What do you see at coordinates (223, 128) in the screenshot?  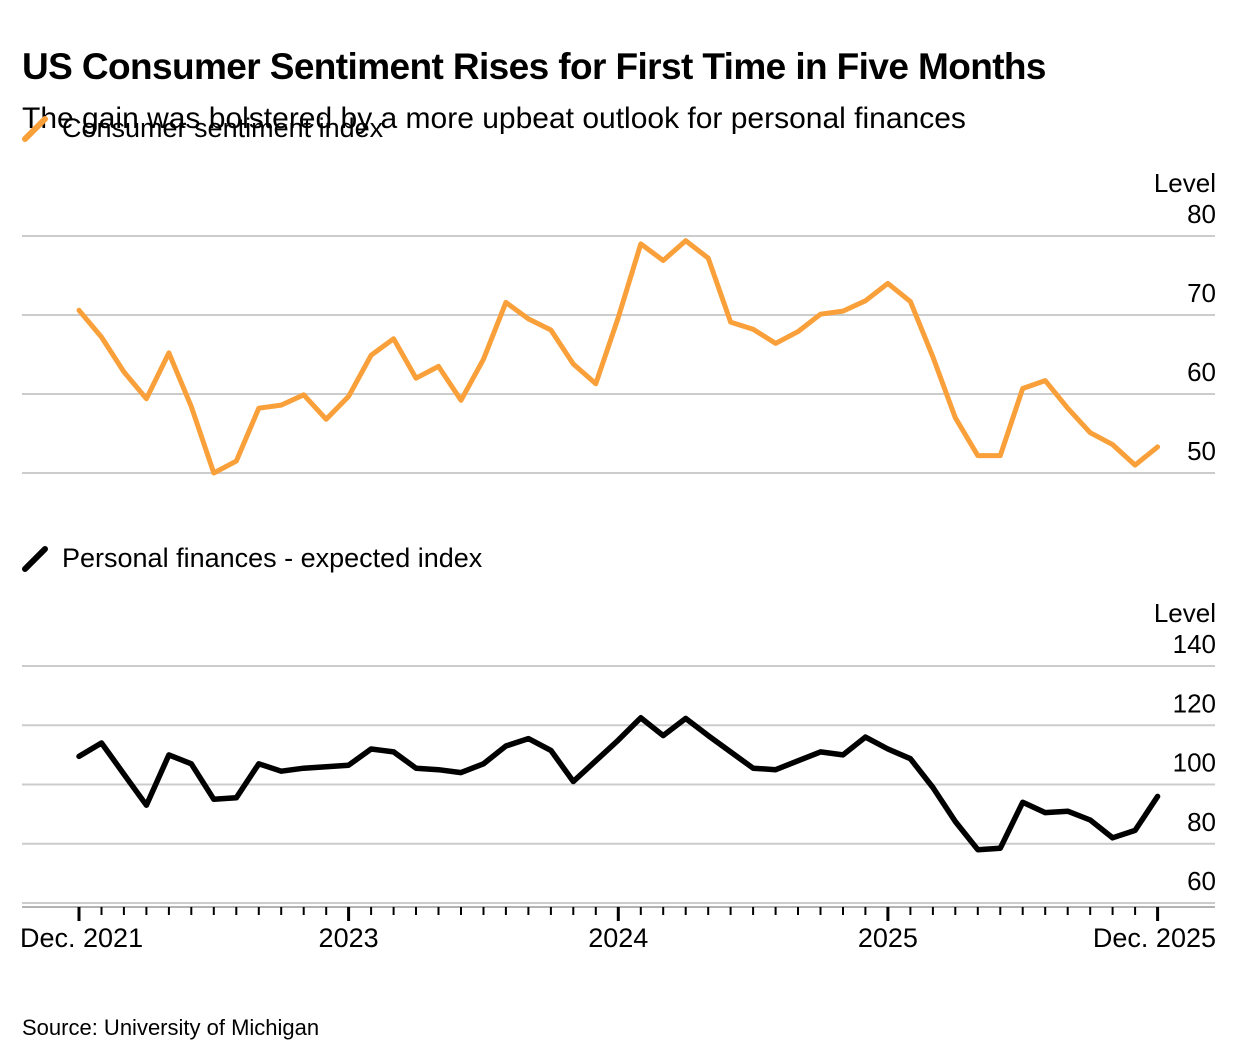 I see `legend-label-consumer-sentiment: Consumer sentiment index` at bounding box center [223, 128].